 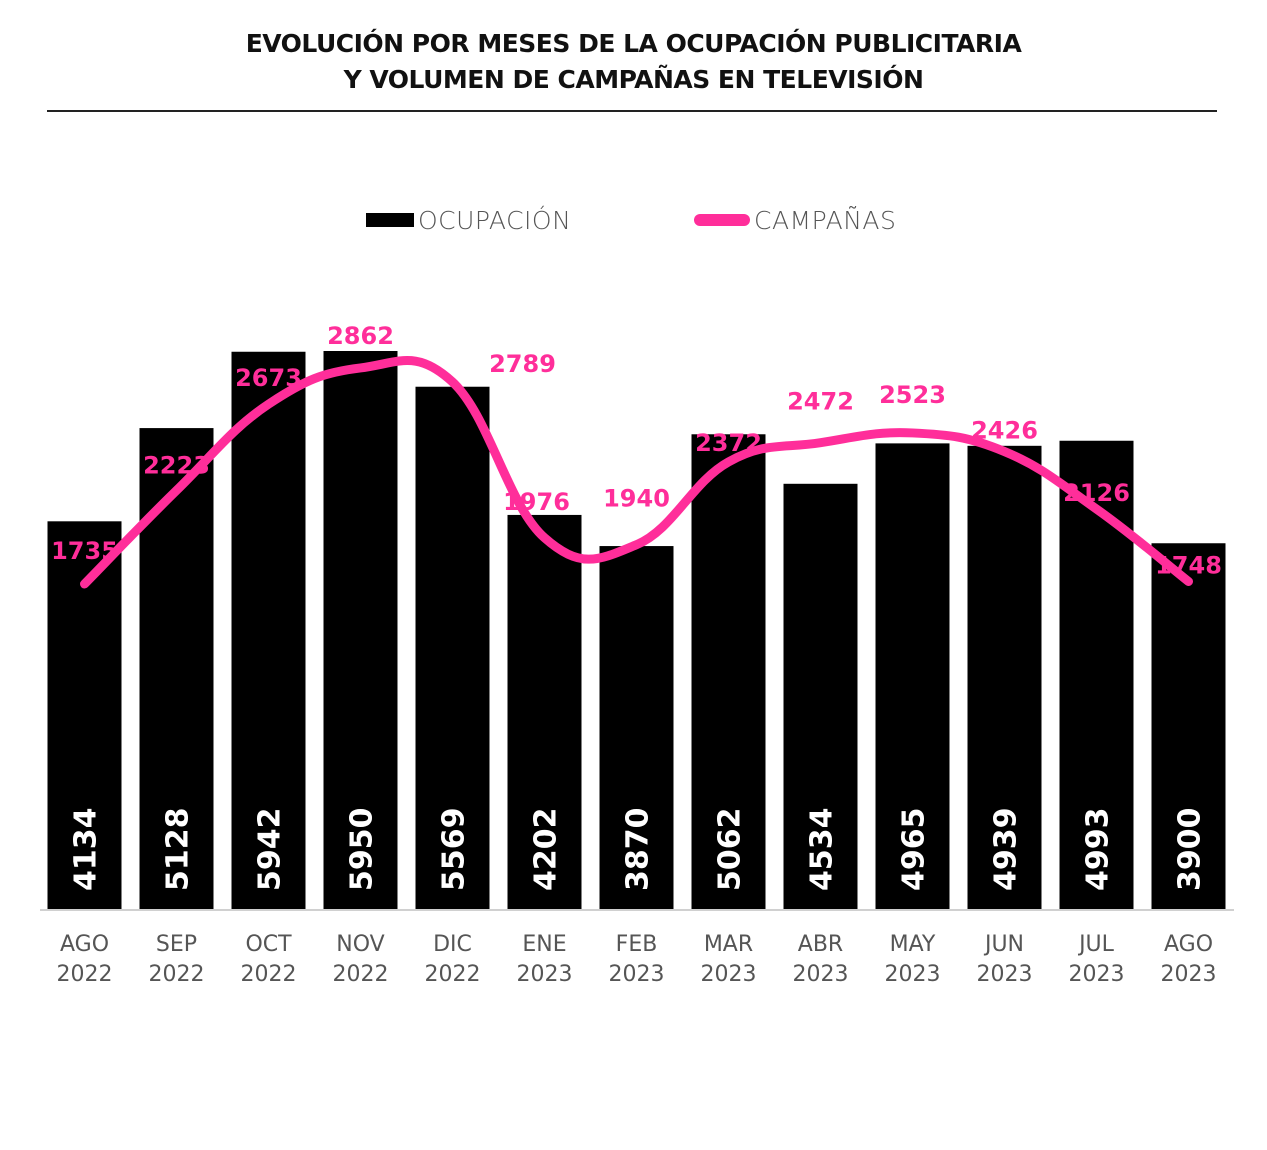 What do you see at coordinates (912, 395) in the screenshot?
I see `line-value-label: 2523` at bounding box center [912, 395].